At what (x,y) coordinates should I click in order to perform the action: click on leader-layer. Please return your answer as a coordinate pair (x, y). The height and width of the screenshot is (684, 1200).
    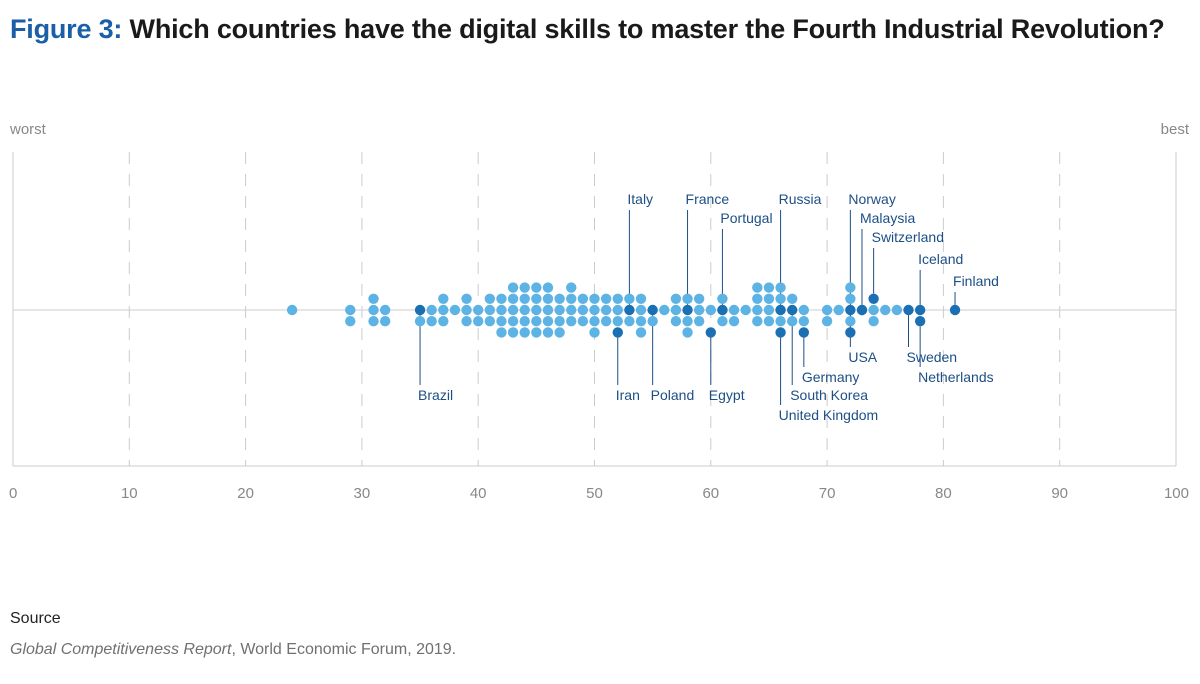
    Looking at the image, I should click on (687, 307).